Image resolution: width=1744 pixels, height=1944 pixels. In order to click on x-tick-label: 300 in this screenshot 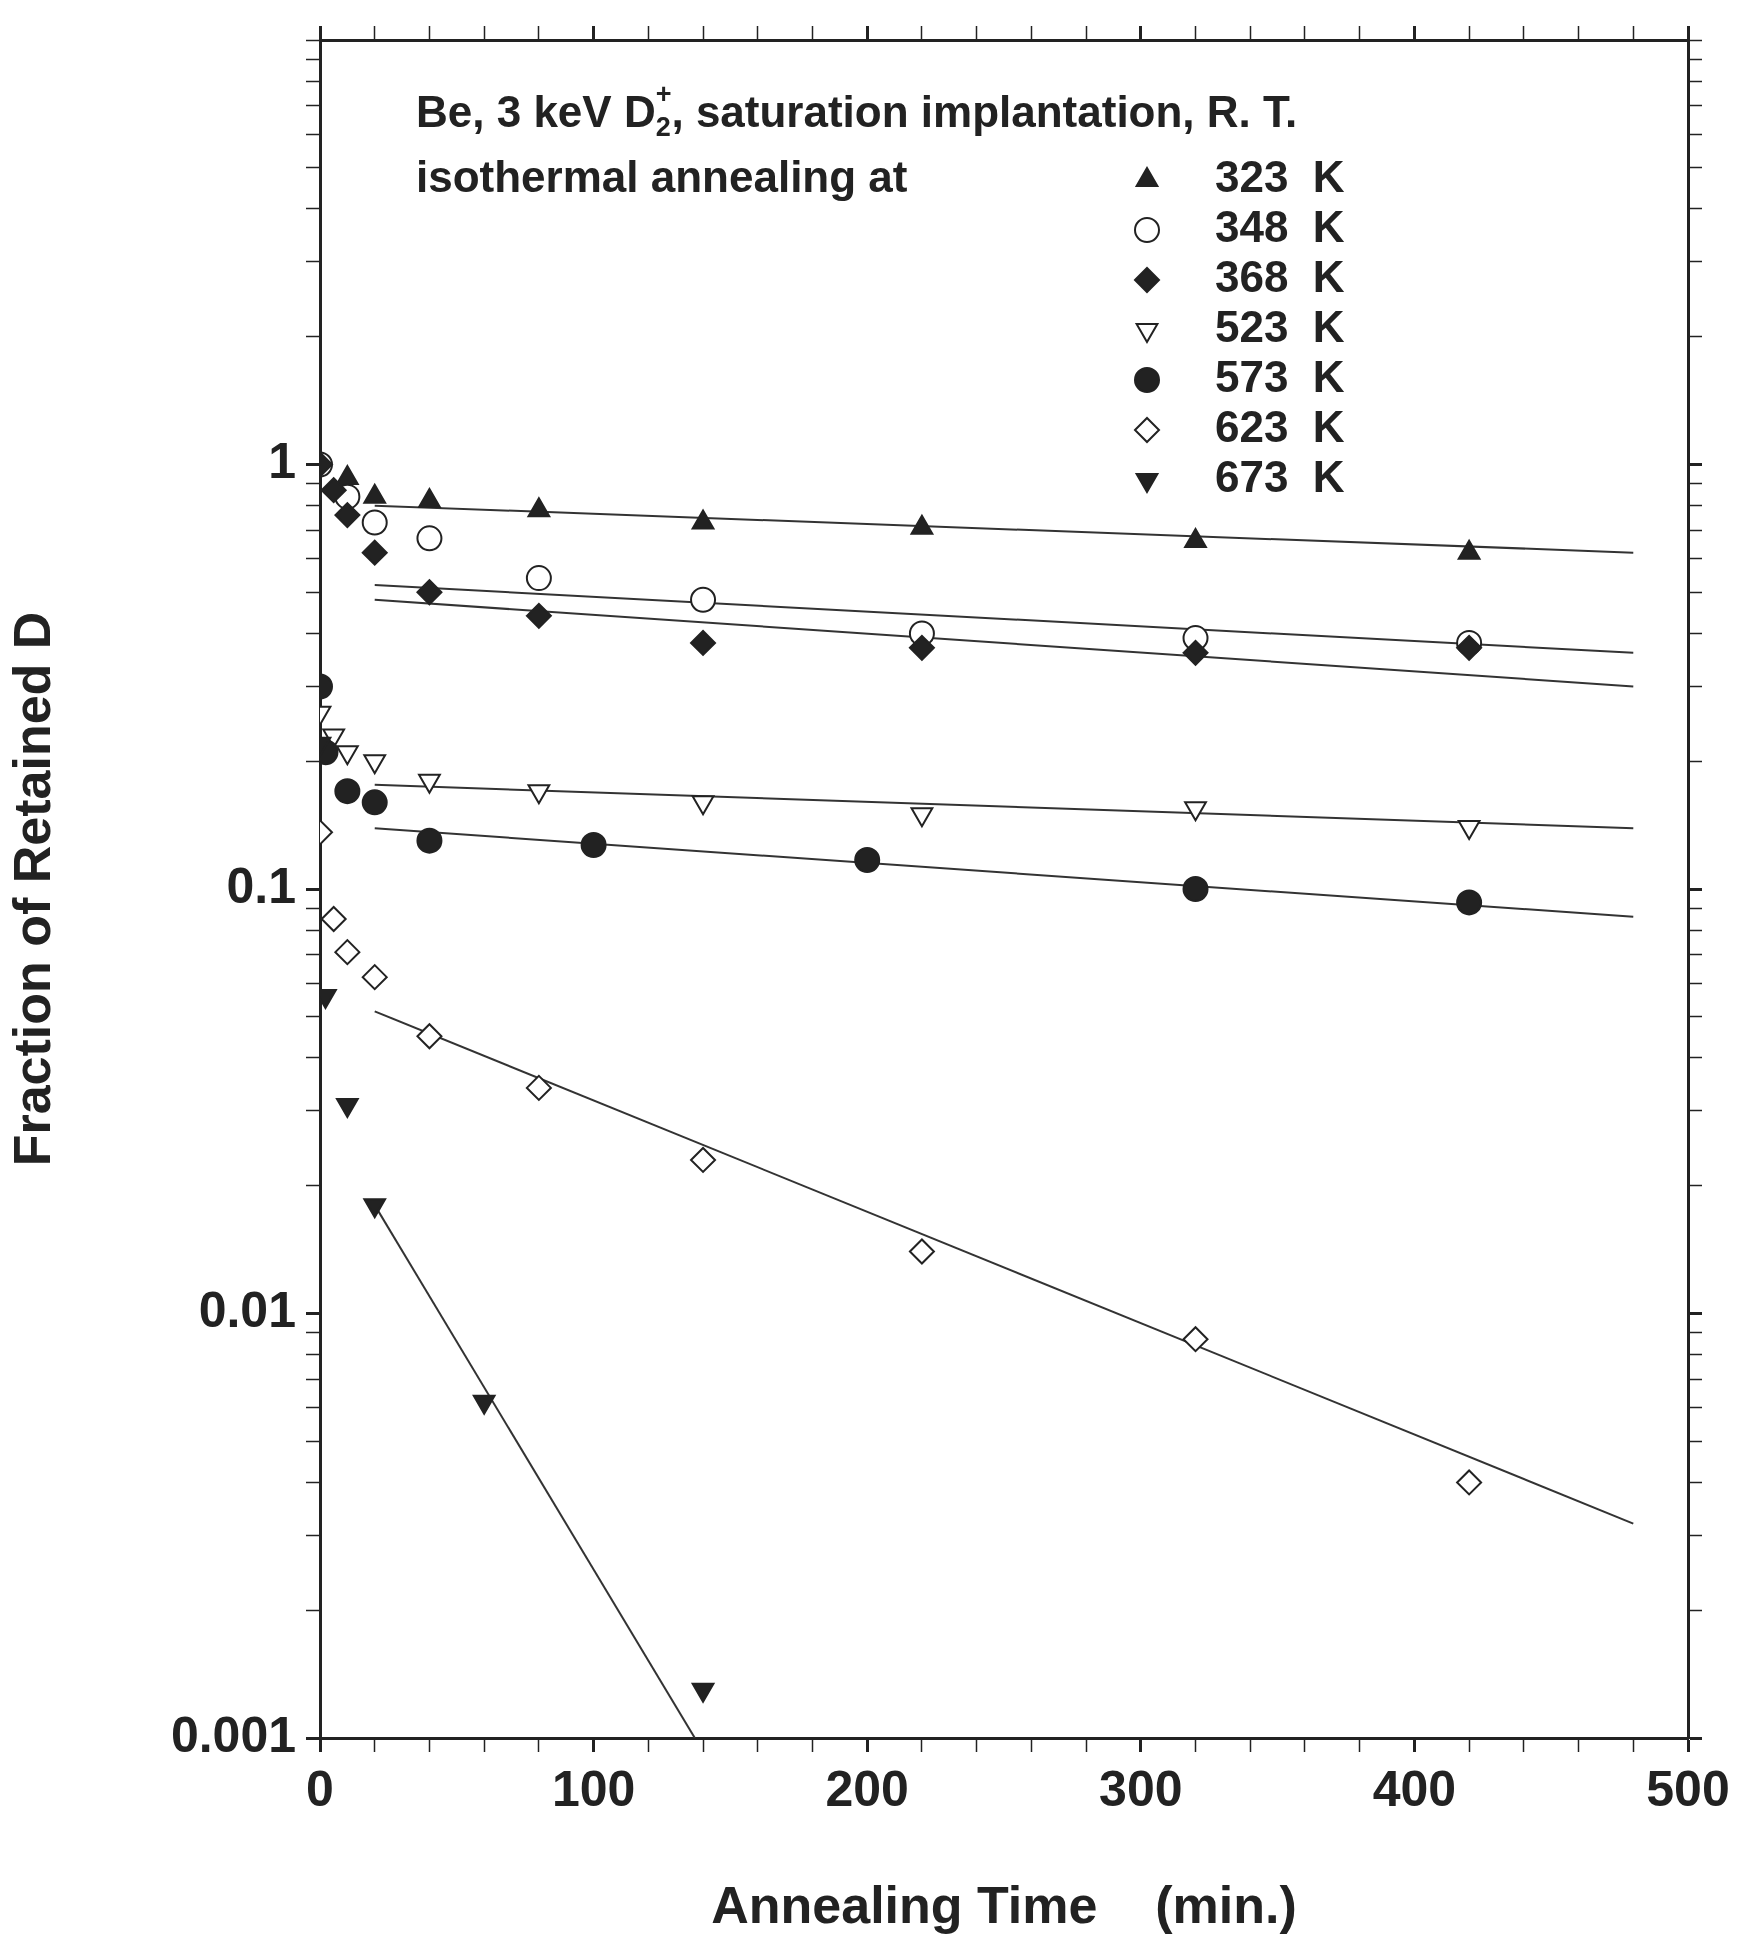, I will do `click(1141, 1788)`.